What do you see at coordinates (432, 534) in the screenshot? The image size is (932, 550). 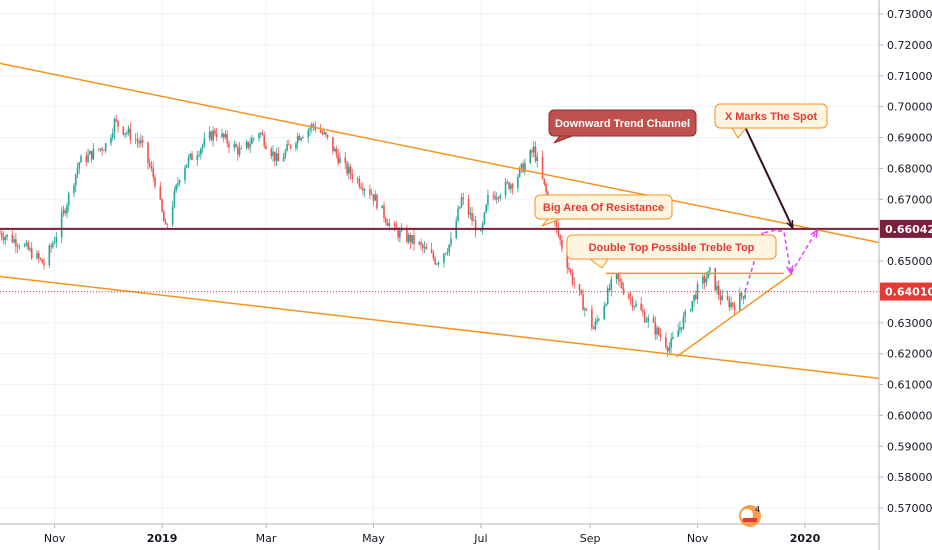 I see `time-axis: Nov 2019 Mar May Jul Sep Nov 2020` at bounding box center [432, 534].